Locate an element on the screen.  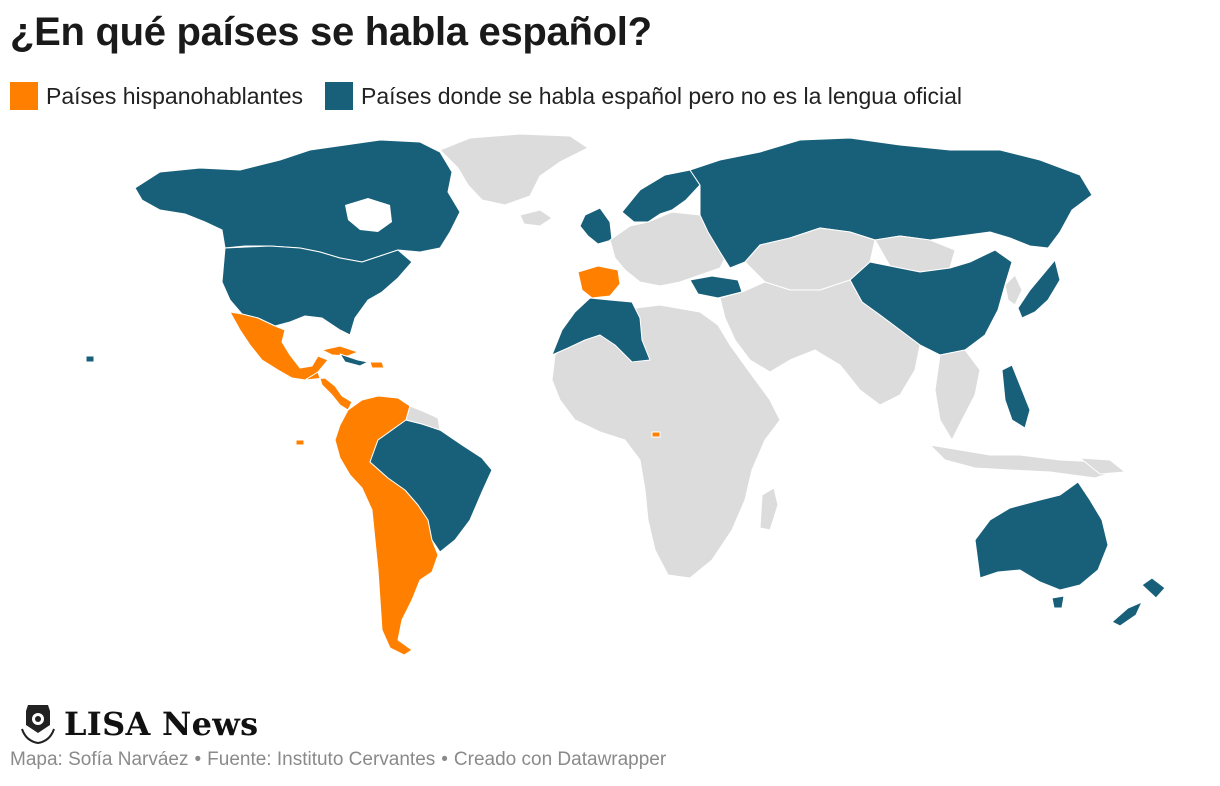
region-philippines is located at coordinates (1016, 396).